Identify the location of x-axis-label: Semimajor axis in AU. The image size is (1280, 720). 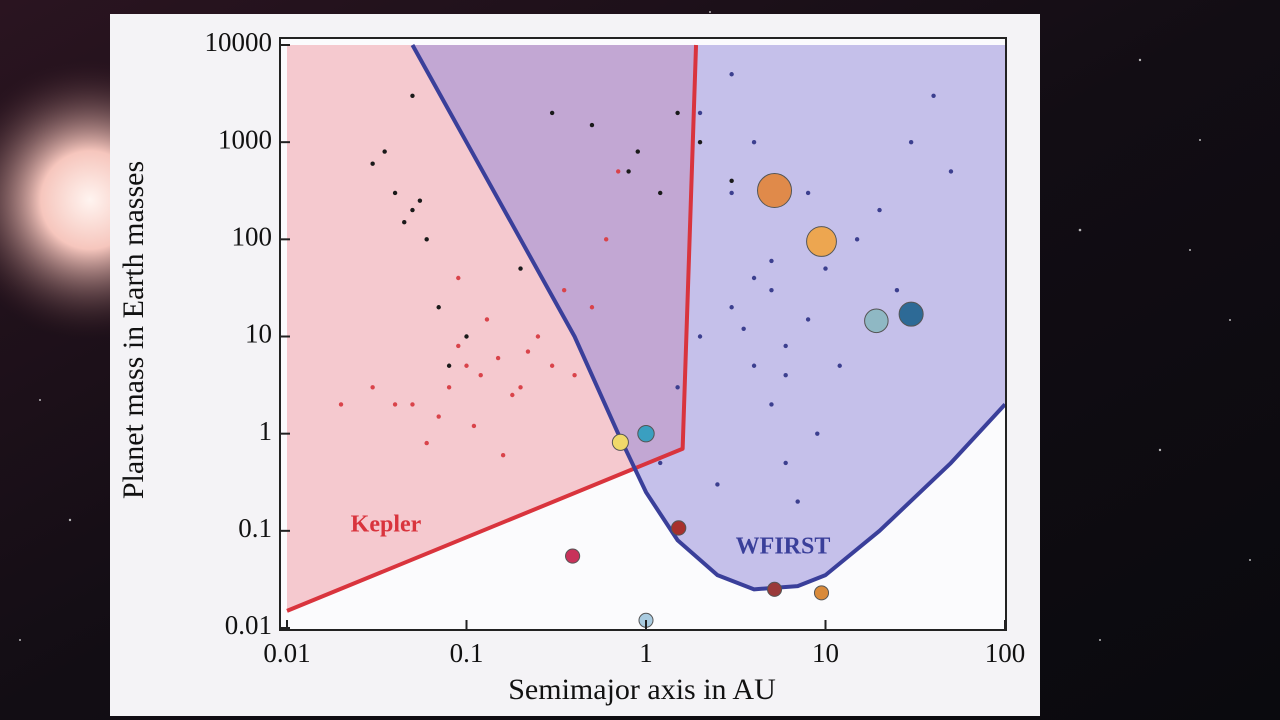
(642, 689).